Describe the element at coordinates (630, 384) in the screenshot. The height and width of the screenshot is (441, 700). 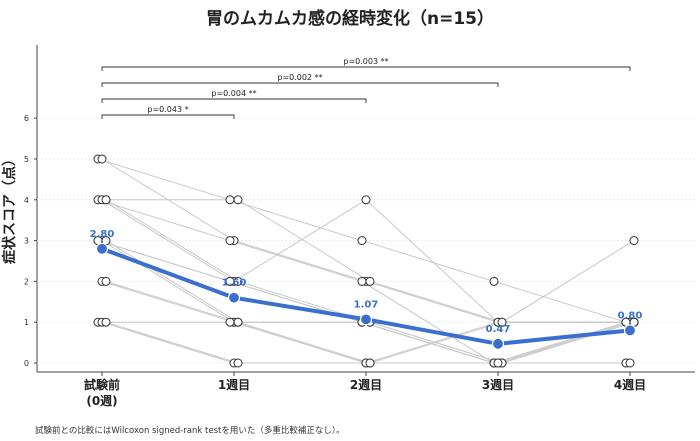
I see `x-tick-label: 4週目` at that location.